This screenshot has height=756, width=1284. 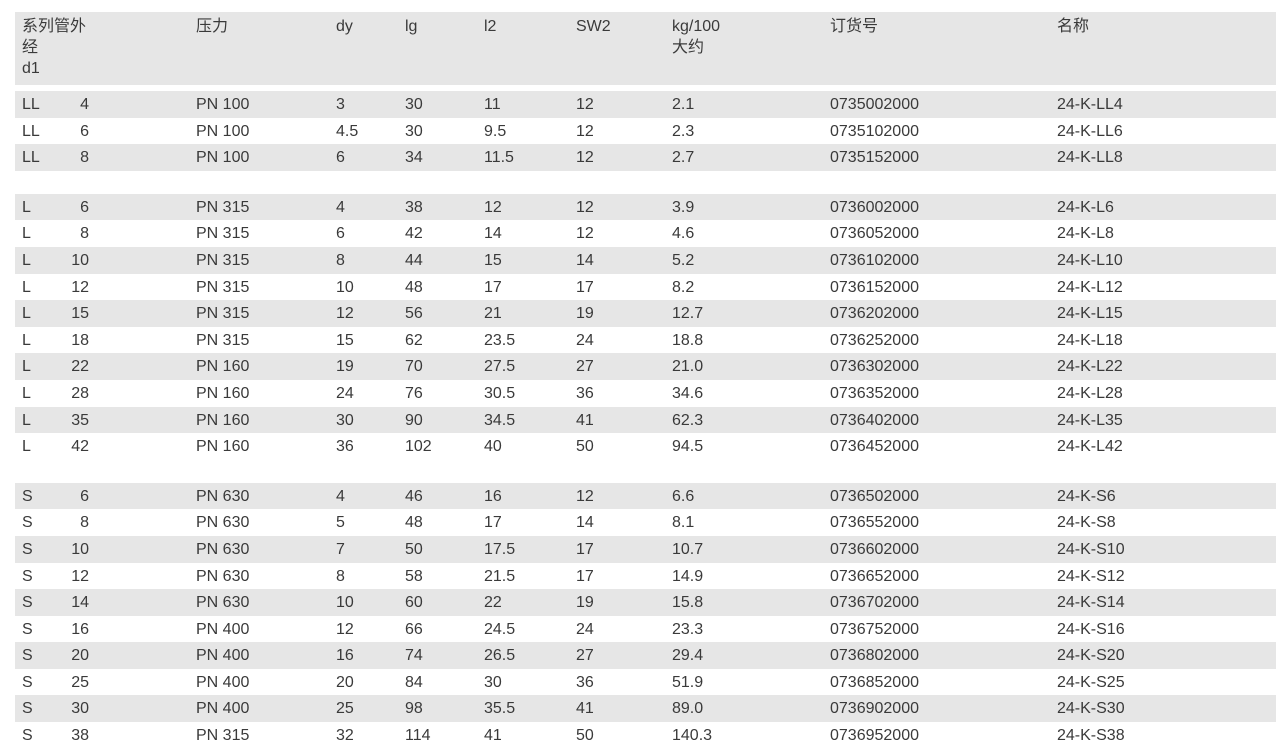 I want to click on cell-name: 24-K-S38, so click(x=1091, y=736).